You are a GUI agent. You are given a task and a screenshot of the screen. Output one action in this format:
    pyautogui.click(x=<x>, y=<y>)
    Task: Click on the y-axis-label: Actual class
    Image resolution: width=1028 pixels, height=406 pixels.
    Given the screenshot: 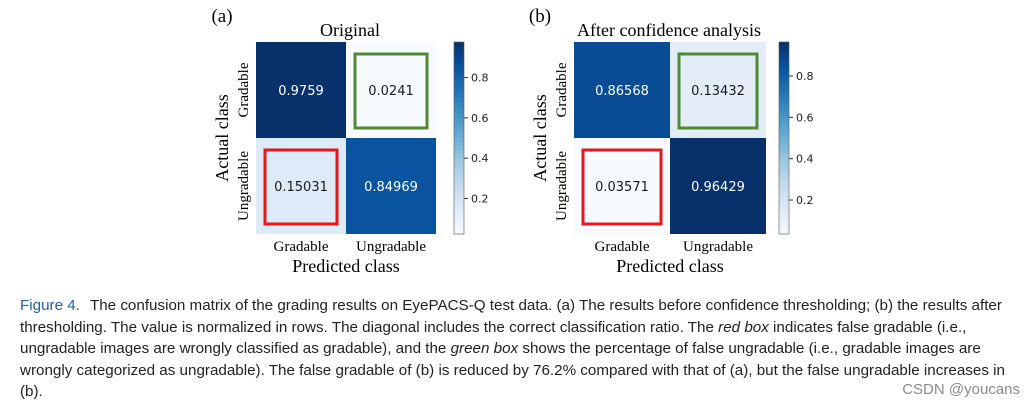 What is the action you would take?
    pyautogui.click(x=540, y=137)
    